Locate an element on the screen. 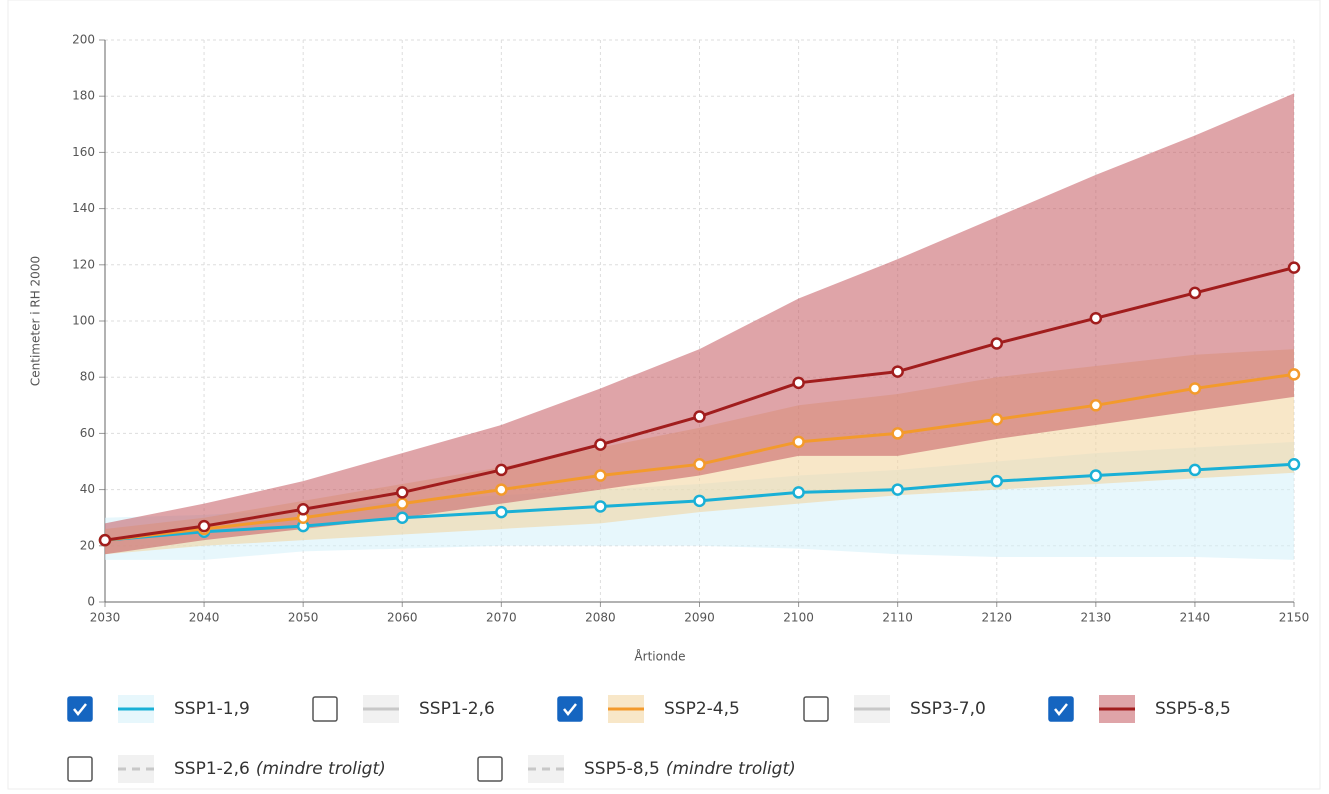 The height and width of the screenshot is (794, 1329). y-tick-label: 200 is located at coordinates (83, 40).